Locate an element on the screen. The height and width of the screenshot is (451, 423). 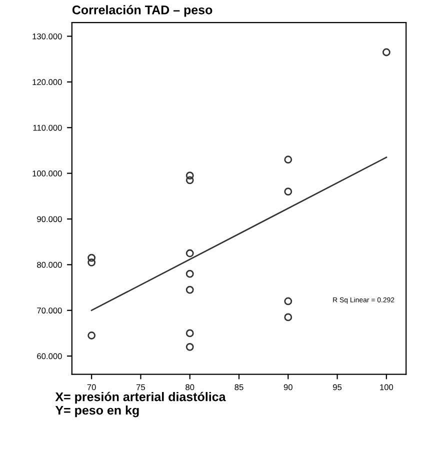
y-tick-label: 110.000 is located at coordinates (47, 127).